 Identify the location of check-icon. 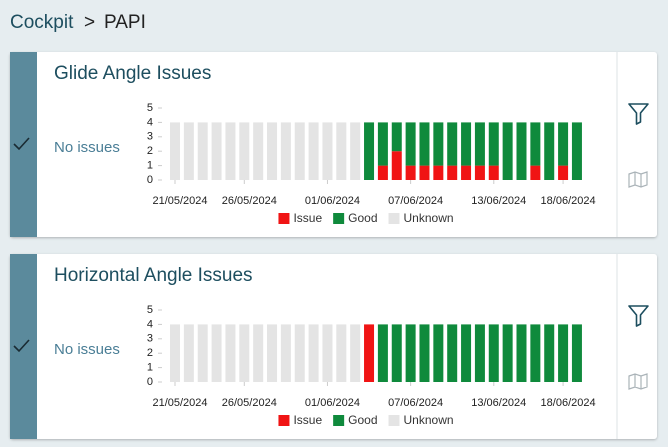
(21, 144).